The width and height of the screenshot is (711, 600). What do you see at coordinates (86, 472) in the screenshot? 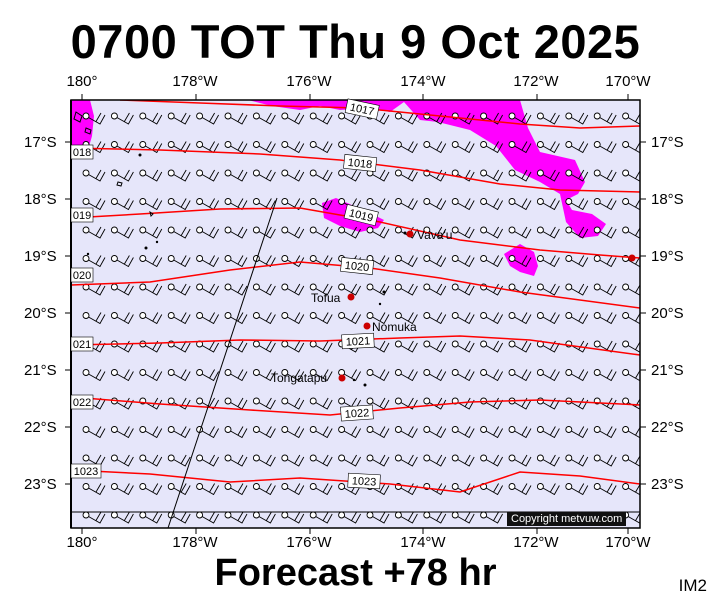
I see `isobar-label-left-1023: 1023` at bounding box center [86, 472].